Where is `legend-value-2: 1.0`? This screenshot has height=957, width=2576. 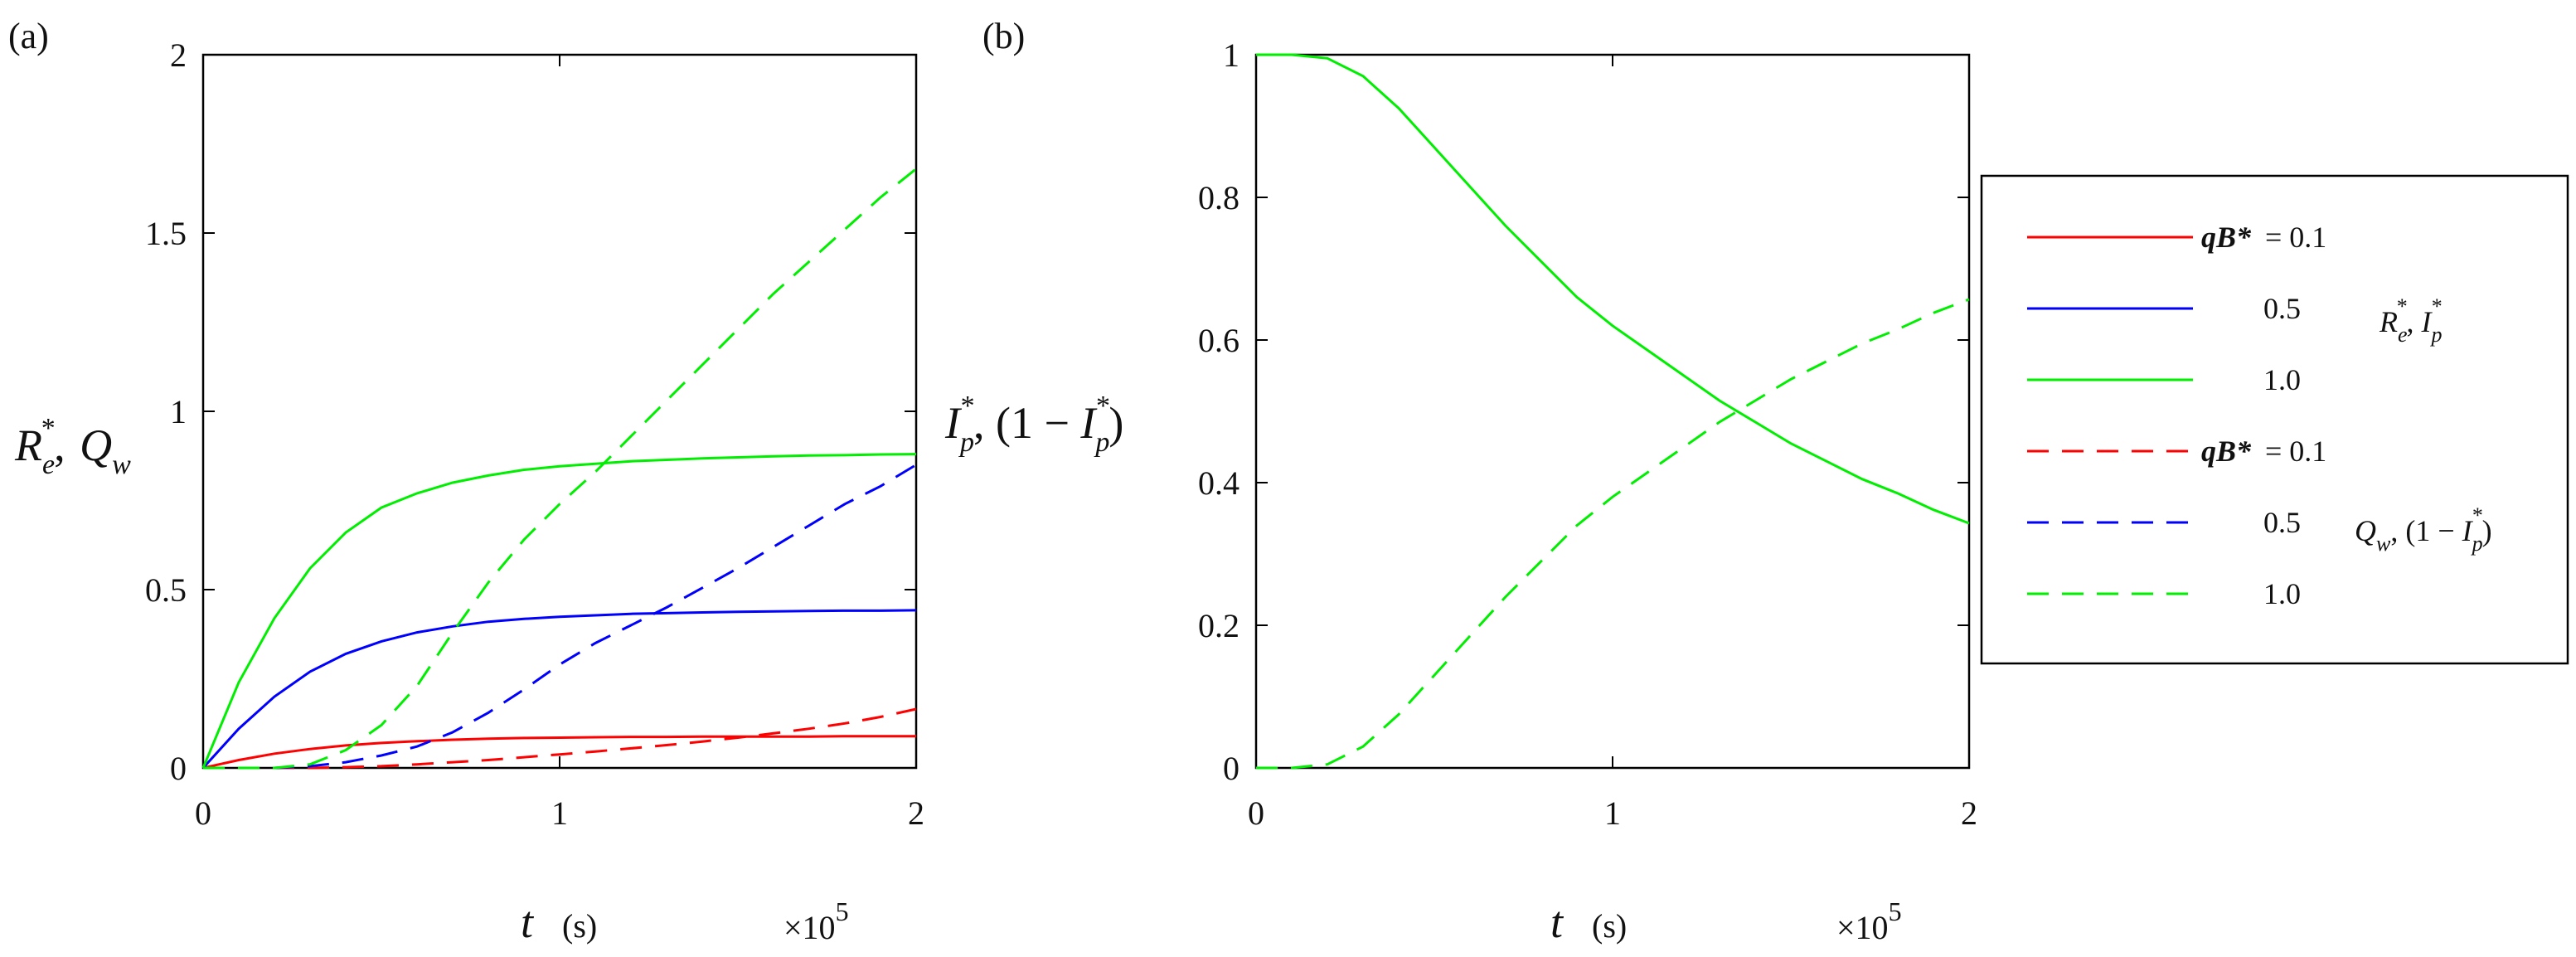
legend-value-2: 1.0 is located at coordinates (2282, 379).